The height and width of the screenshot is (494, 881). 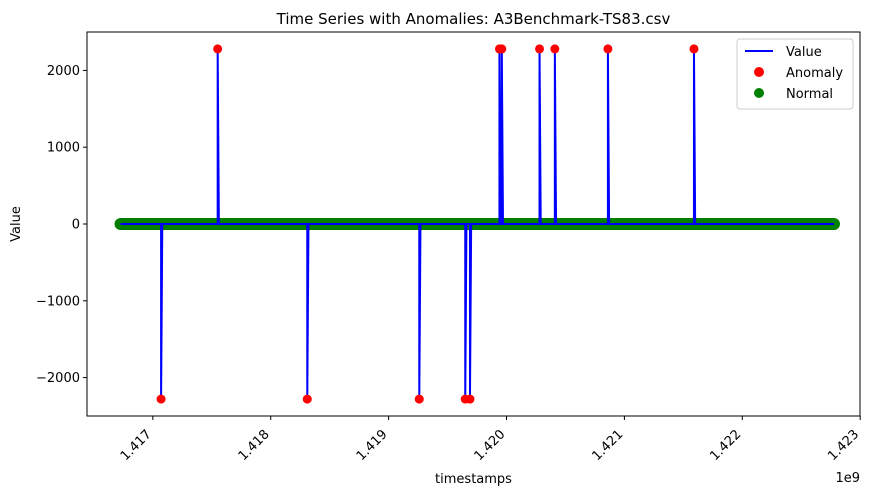 What do you see at coordinates (254, 445) in the screenshot?
I see `x-tick-label: 1.418` at bounding box center [254, 445].